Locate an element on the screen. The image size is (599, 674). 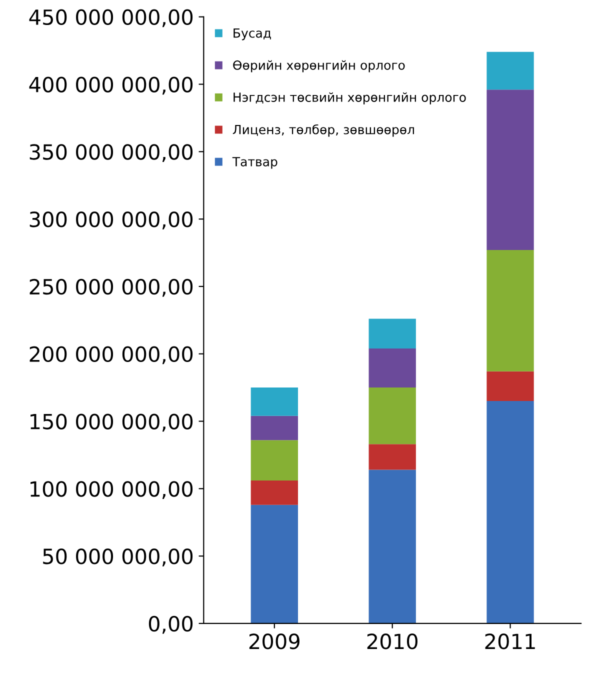
y-tick-label: 50 000 000,00 is located at coordinates (118, 557).